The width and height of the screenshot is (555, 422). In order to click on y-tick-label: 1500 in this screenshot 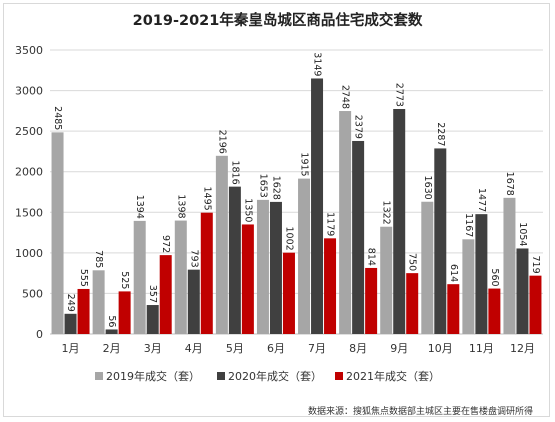, I will do `click(29, 212)`.